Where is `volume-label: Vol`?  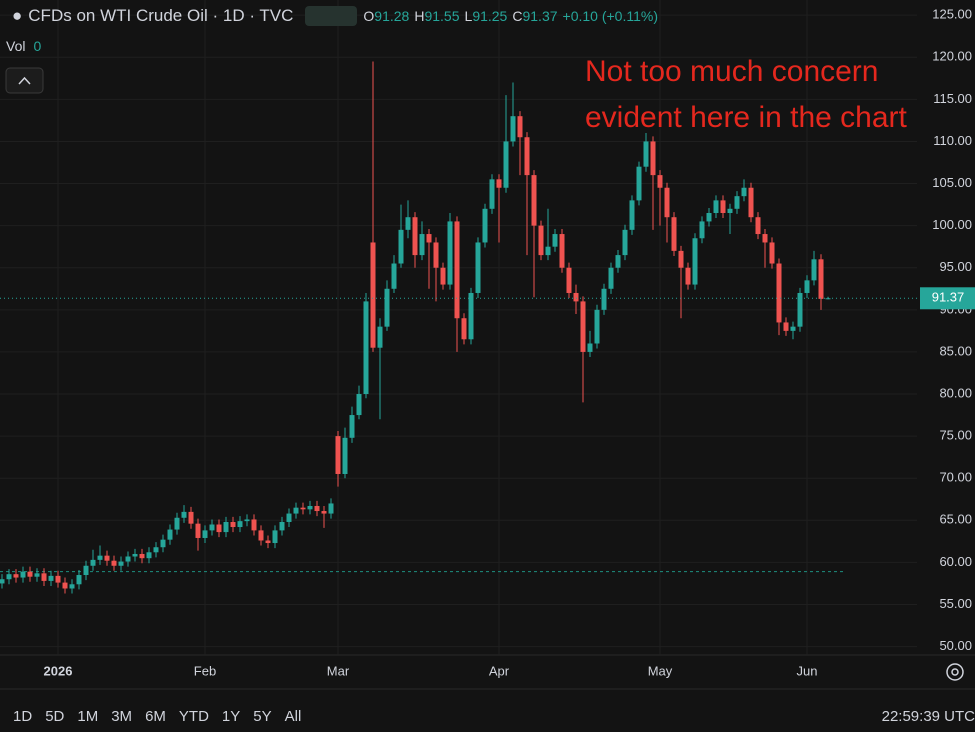 volume-label: Vol is located at coordinates (16, 46).